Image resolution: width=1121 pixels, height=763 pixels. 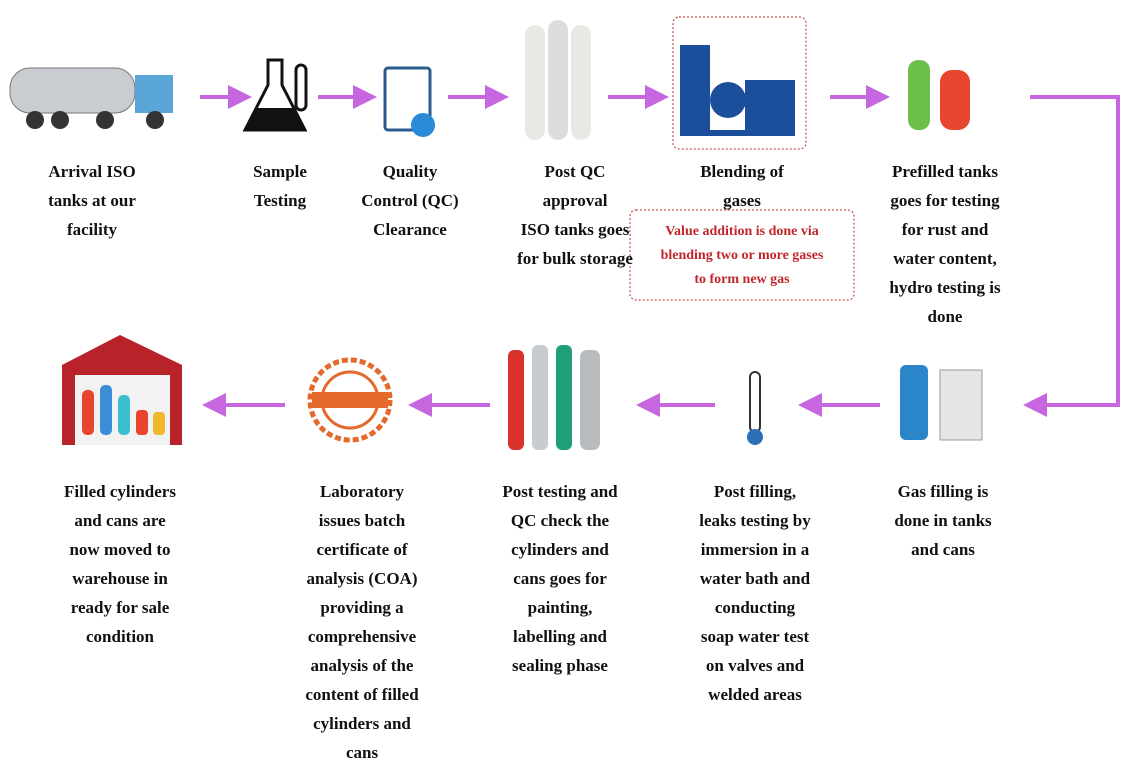 What do you see at coordinates (410, 171) in the screenshot?
I see `step-label: Quality` at bounding box center [410, 171].